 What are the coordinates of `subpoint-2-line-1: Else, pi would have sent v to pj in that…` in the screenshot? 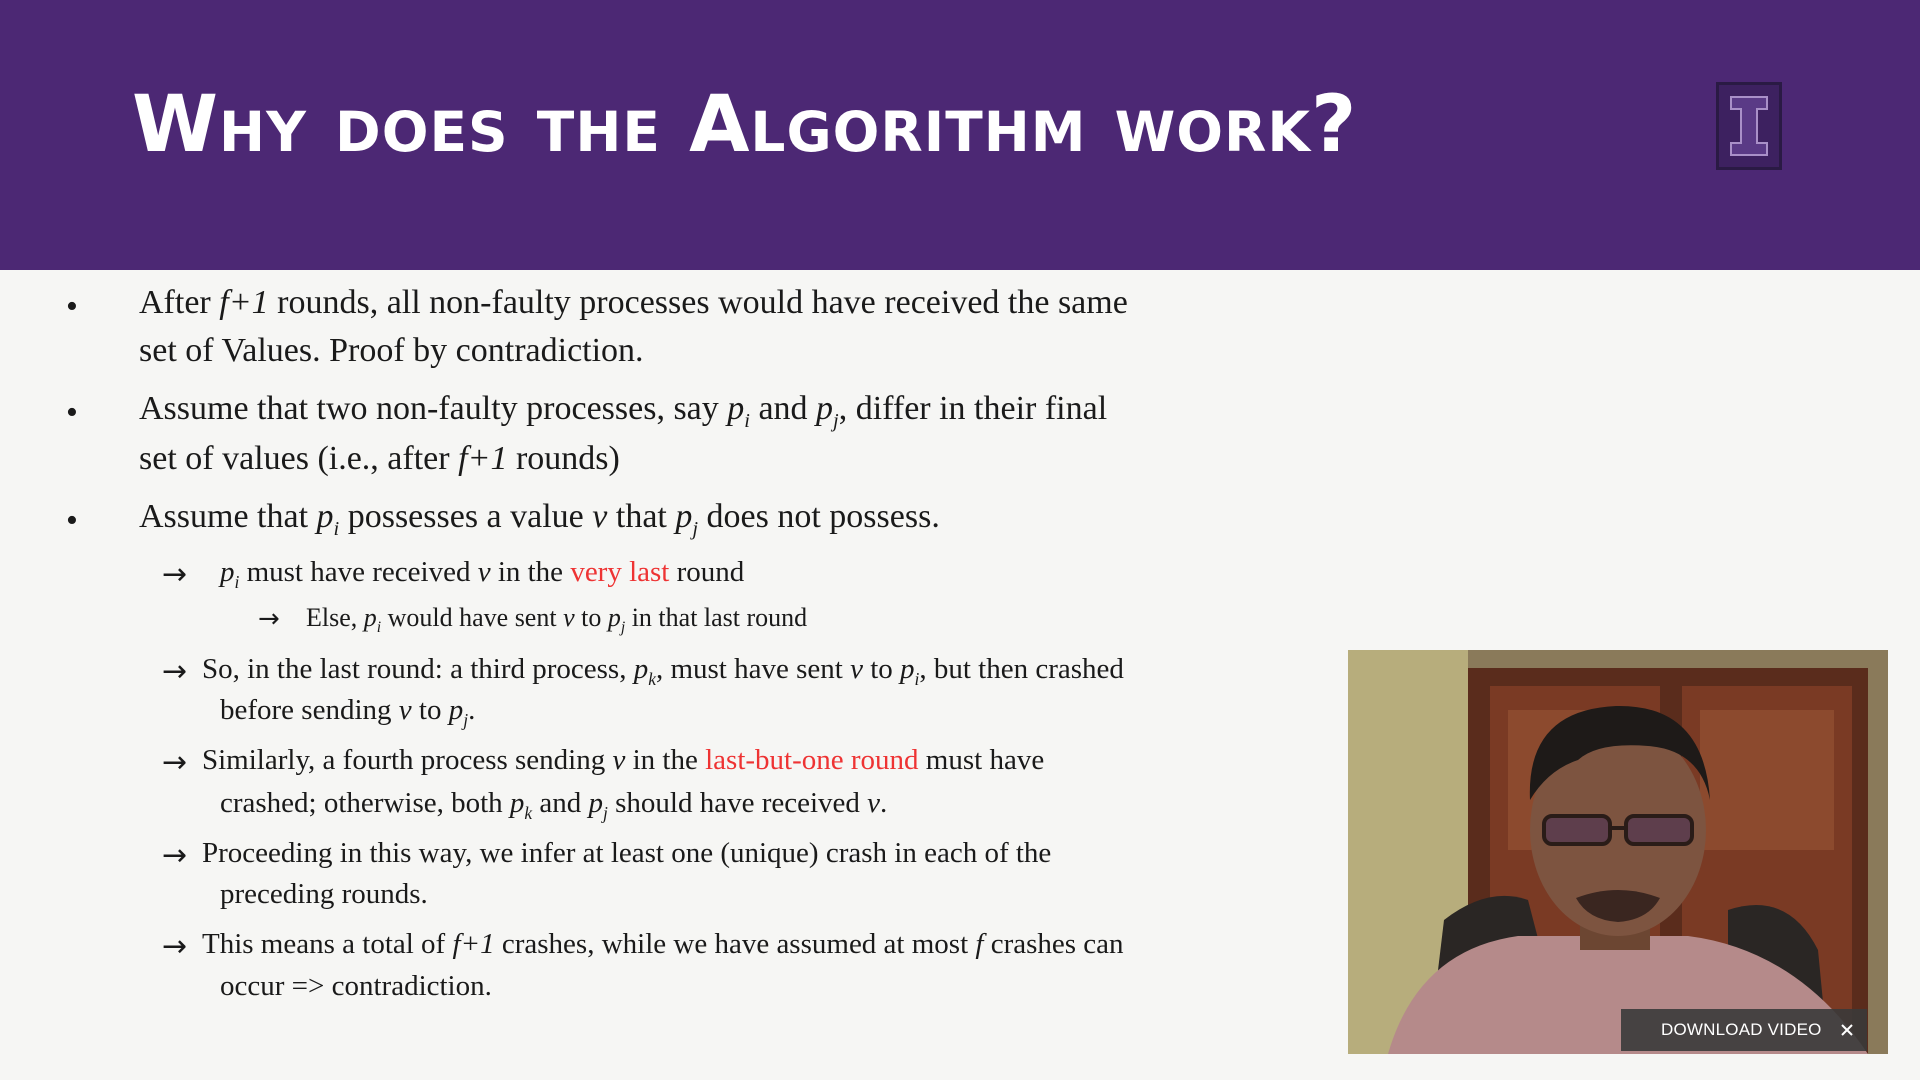 It's located at (557, 620).